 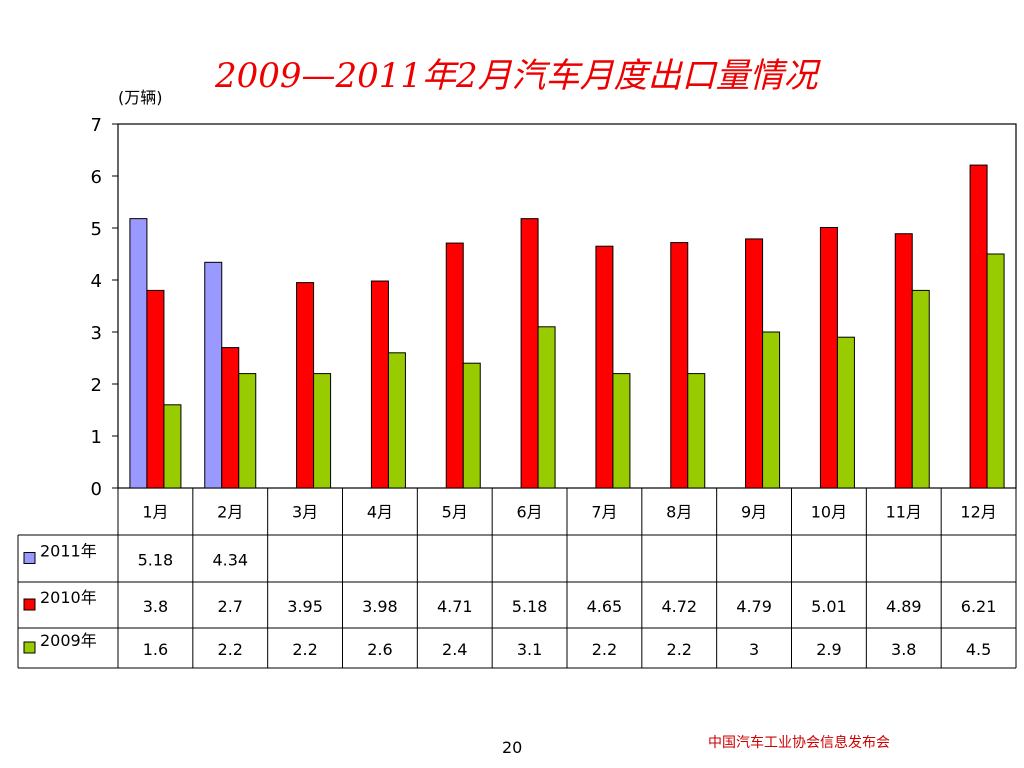 I want to click on bar-2010年-11月, so click(x=903, y=361).